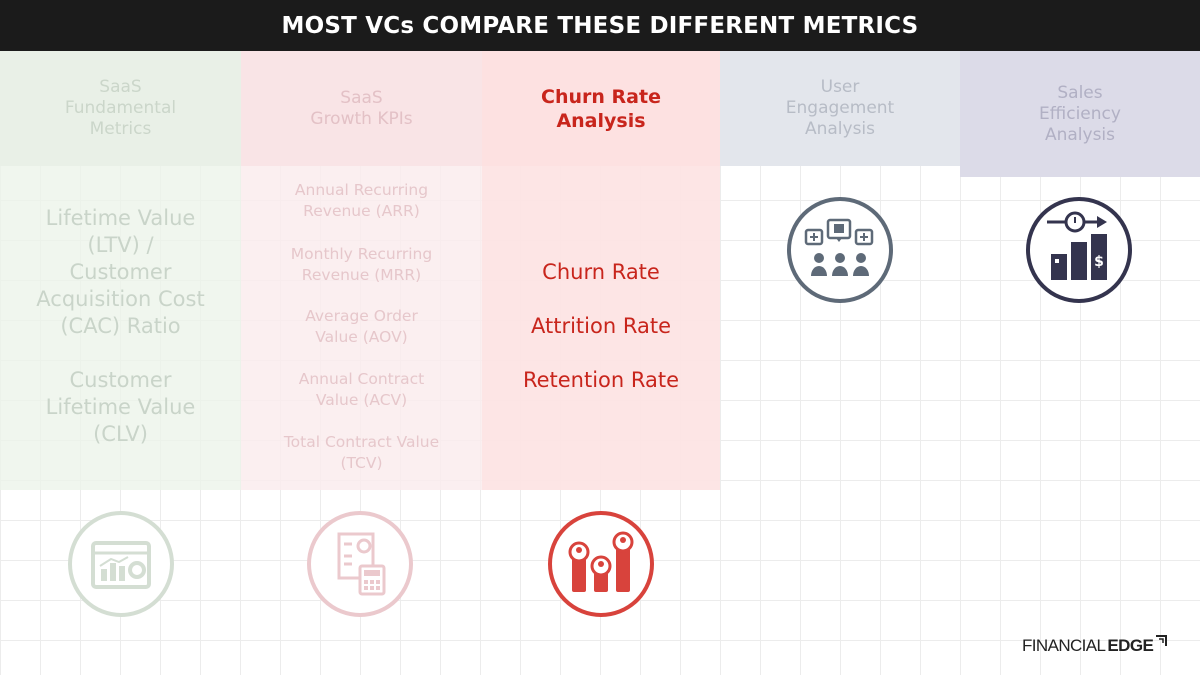 The image size is (1200, 675). Describe the element at coordinates (601, 272) in the screenshot. I see `churn-item: Churn Rate` at that location.